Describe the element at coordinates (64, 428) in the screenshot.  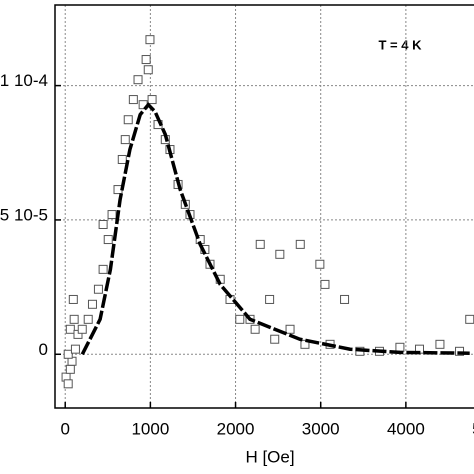
I see `x-tick-label: 0` at that location.